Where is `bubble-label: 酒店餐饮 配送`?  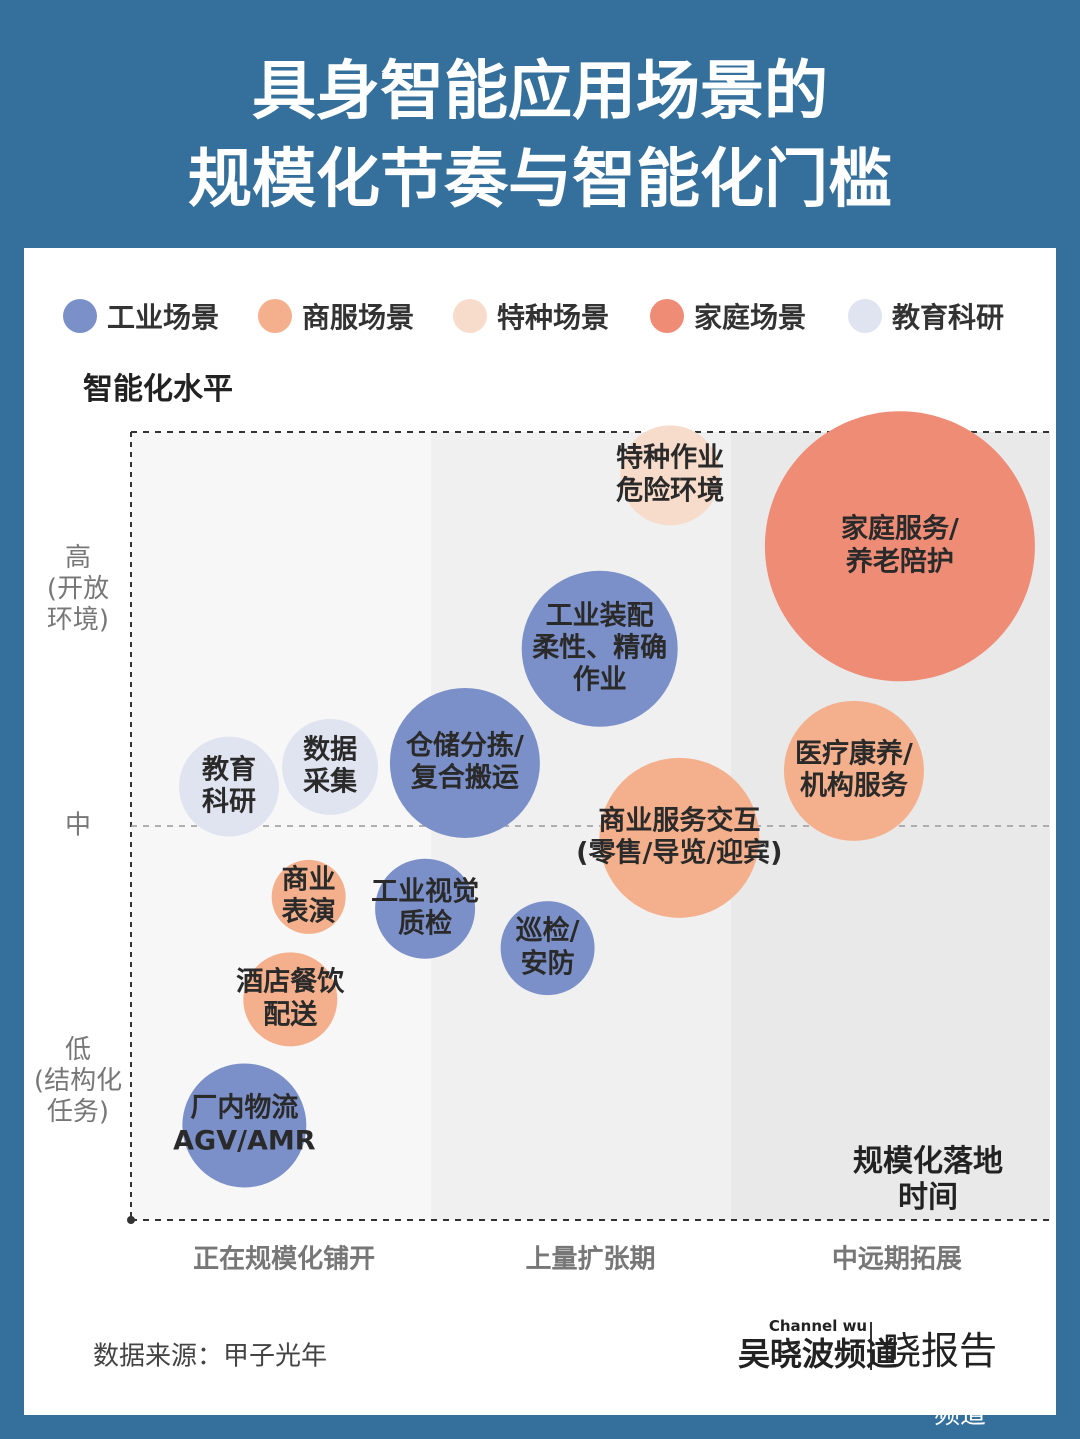
bubble-label: 酒店餐饮 配送 is located at coordinates (290, 998).